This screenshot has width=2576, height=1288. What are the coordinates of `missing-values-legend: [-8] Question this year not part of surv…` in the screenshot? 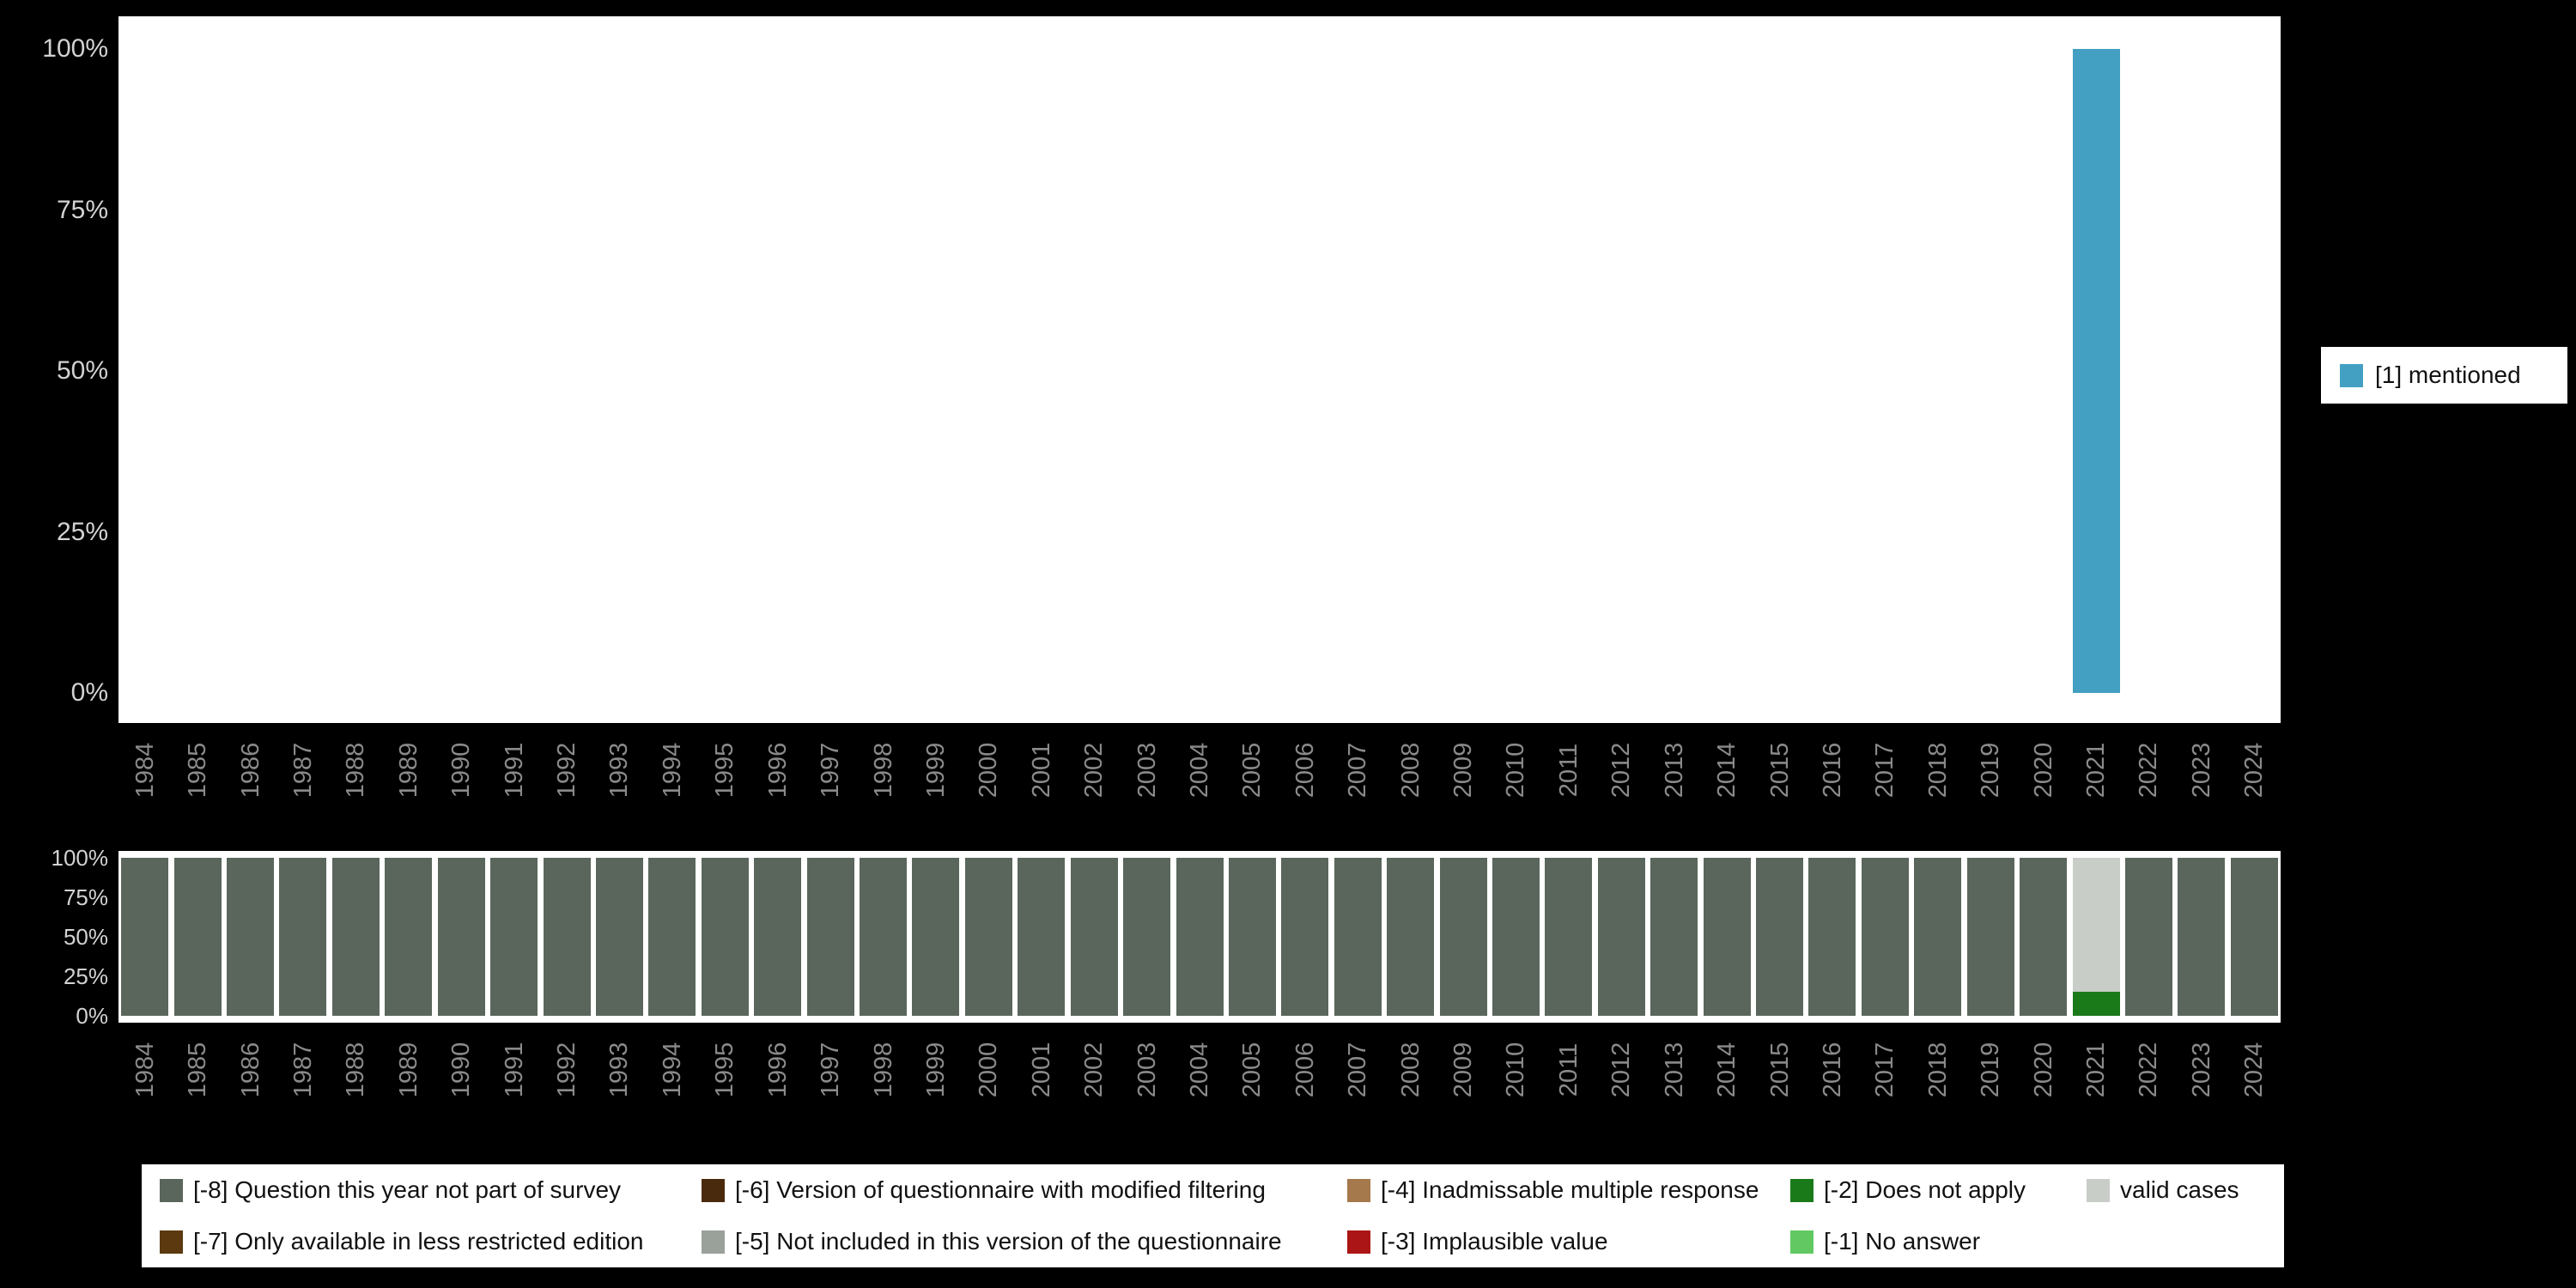 It's located at (1213, 1215).